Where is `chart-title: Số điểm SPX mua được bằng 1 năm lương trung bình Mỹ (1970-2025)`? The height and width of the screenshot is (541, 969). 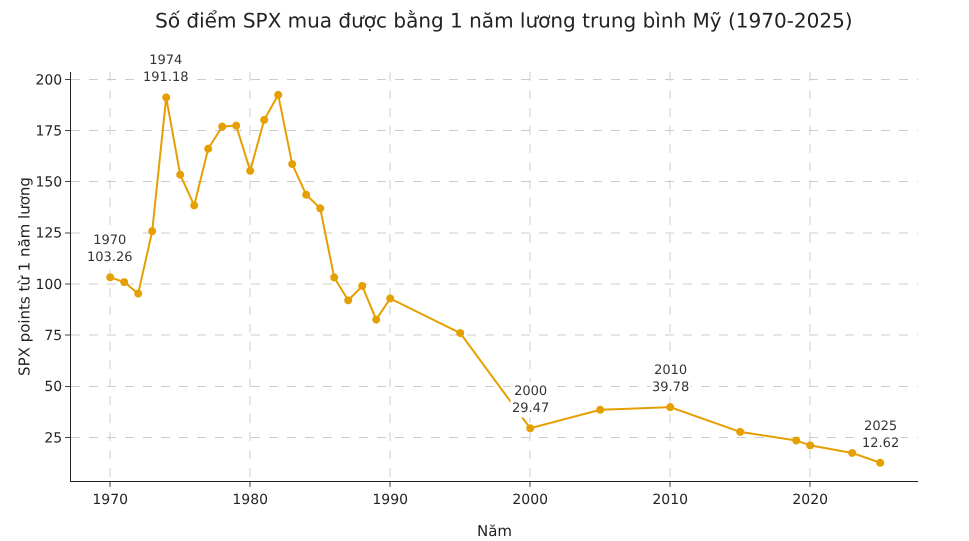
chart-title: Số điểm SPX mua được bằng 1 năm lương trung bình Mỹ (1970-2025) is located at coordinates (504, 20).